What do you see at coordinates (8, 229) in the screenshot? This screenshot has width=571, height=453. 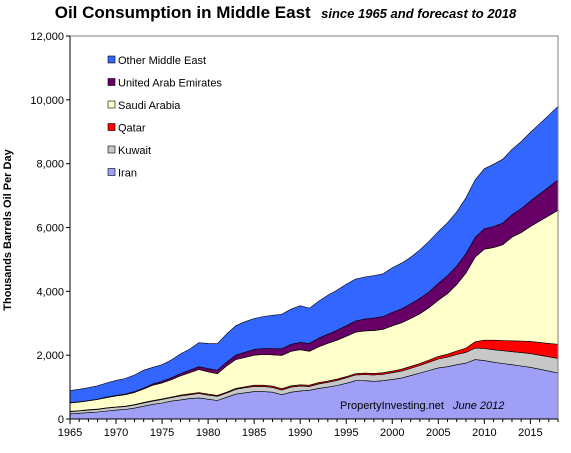 I see `y-axis-label: Thousands Barrels Oil Per Day` at bounding box center [8, 229].